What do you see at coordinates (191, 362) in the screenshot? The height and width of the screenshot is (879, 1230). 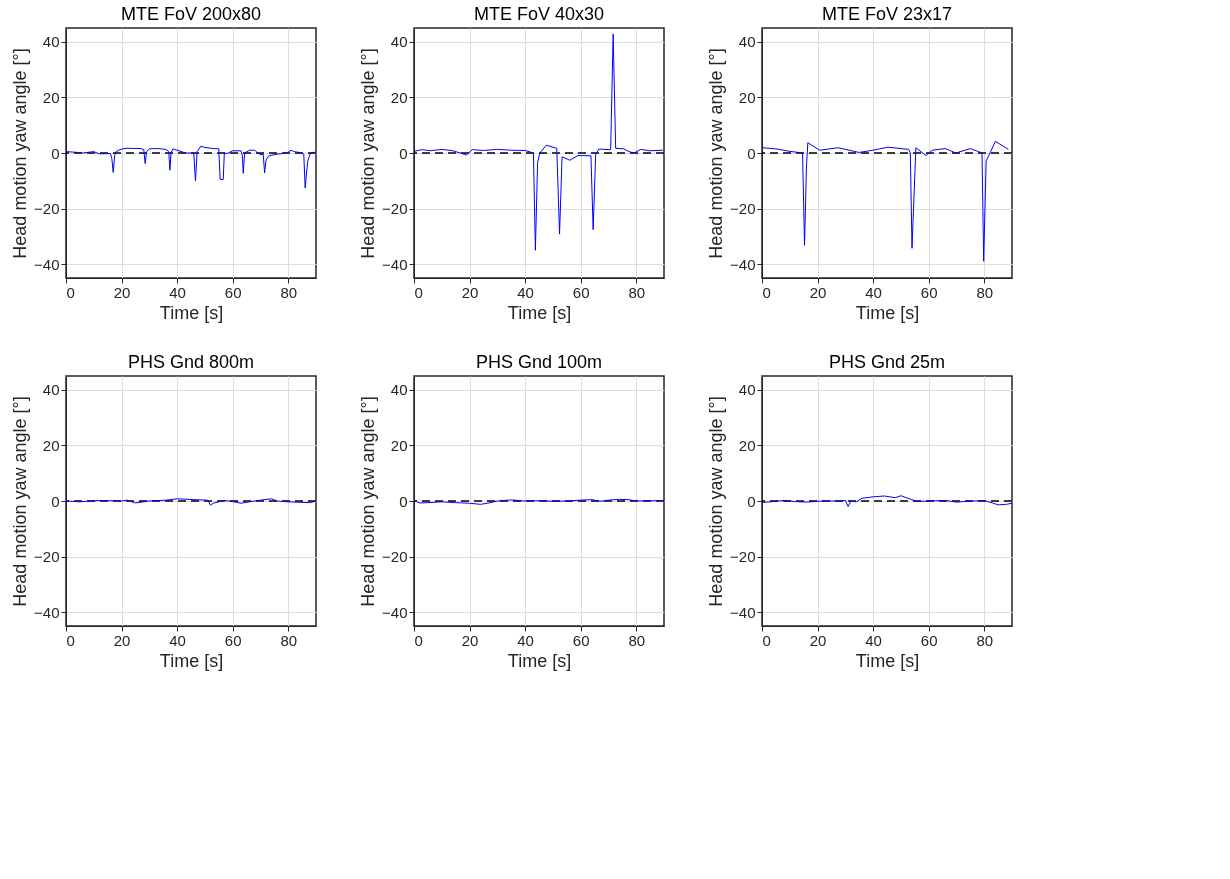 I see `chart-title: PHS Gnd 800m` at bounding box center [191, 362].